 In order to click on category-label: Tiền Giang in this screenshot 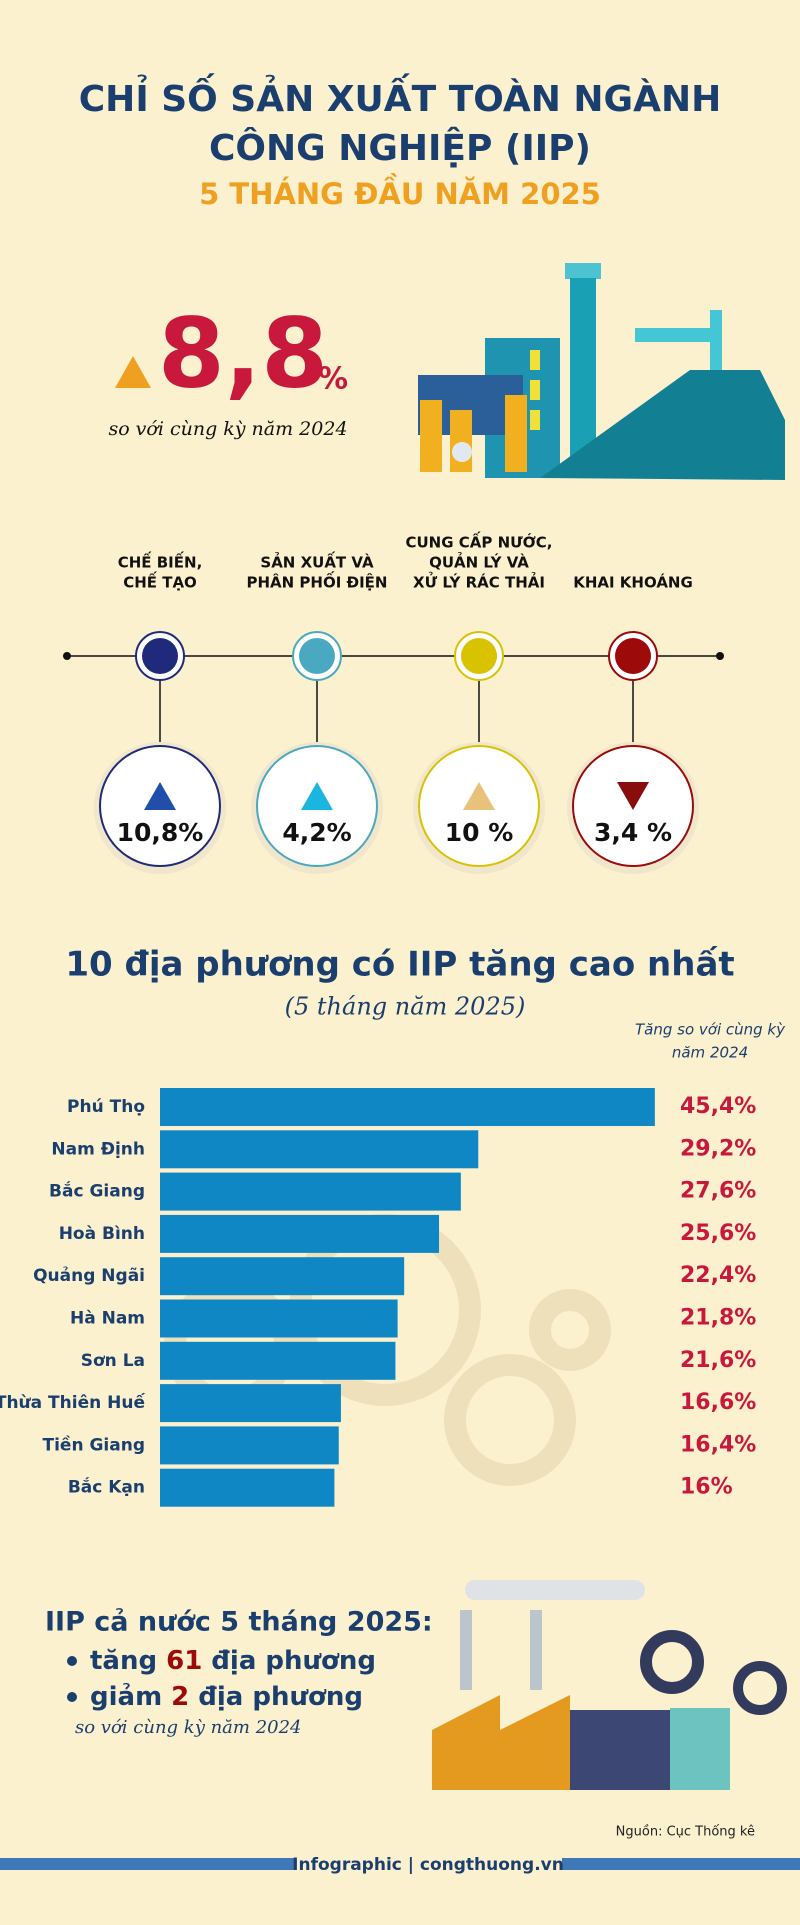, I will do `click(94, 1444)`.